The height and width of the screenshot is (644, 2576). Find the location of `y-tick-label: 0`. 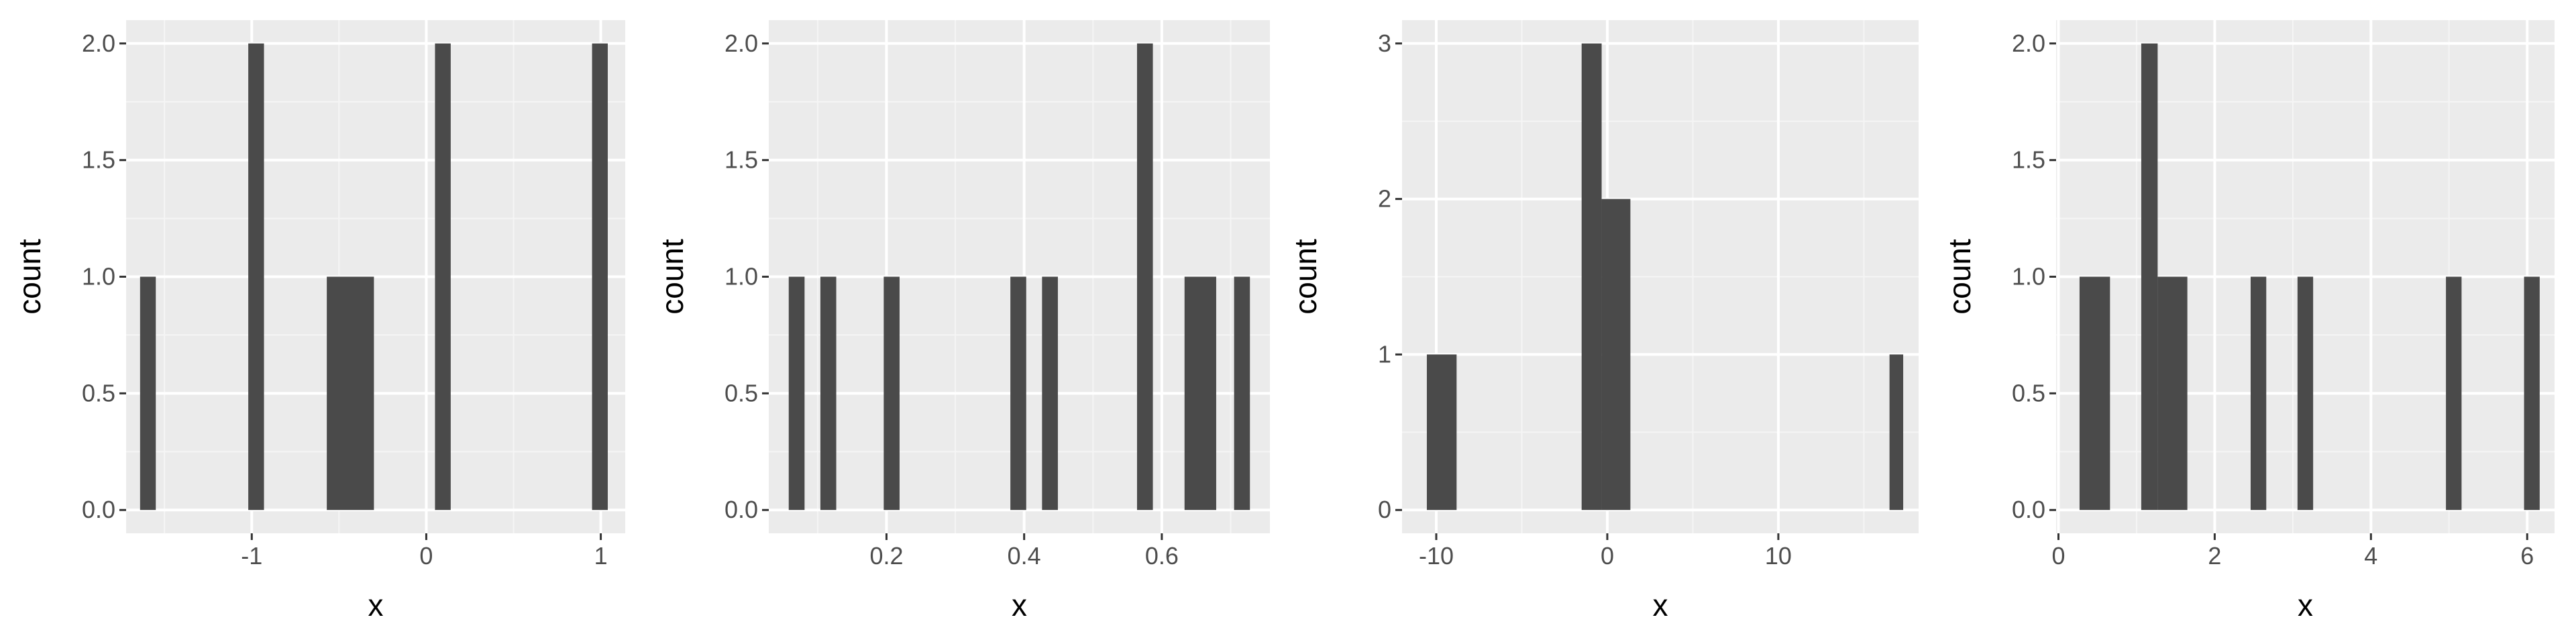

y-tick-label: 0 is located at coordinates (1384, 509).